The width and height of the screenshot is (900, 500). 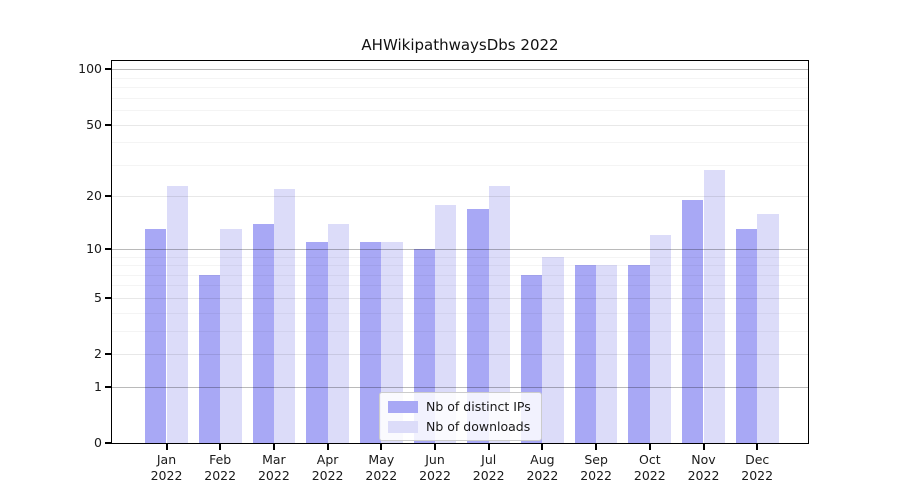 I want to click on x-tick-month: Dec, so click(x=757, y=459).